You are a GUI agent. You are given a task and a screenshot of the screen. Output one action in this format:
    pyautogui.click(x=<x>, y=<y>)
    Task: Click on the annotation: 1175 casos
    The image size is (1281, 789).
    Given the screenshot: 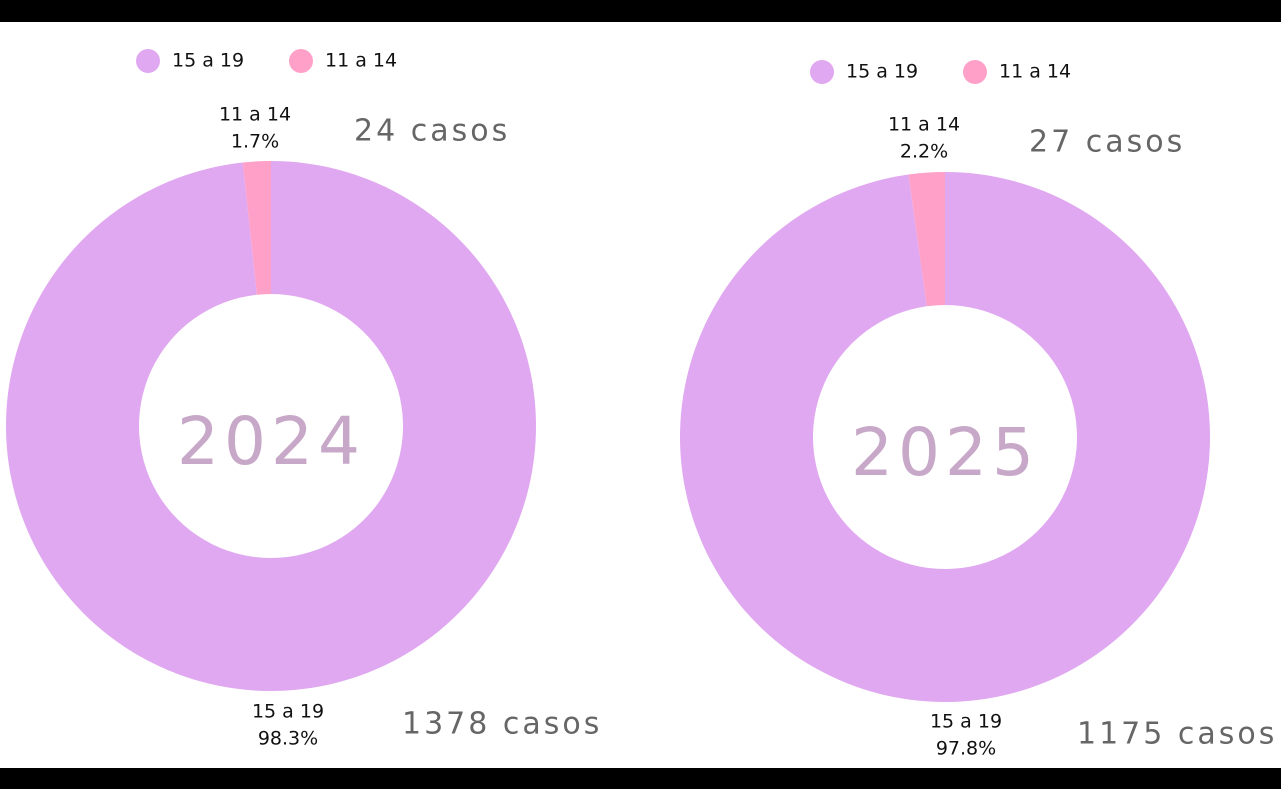 What is the action you would take?
    pyautogui.click(x=1177, y=734)
    